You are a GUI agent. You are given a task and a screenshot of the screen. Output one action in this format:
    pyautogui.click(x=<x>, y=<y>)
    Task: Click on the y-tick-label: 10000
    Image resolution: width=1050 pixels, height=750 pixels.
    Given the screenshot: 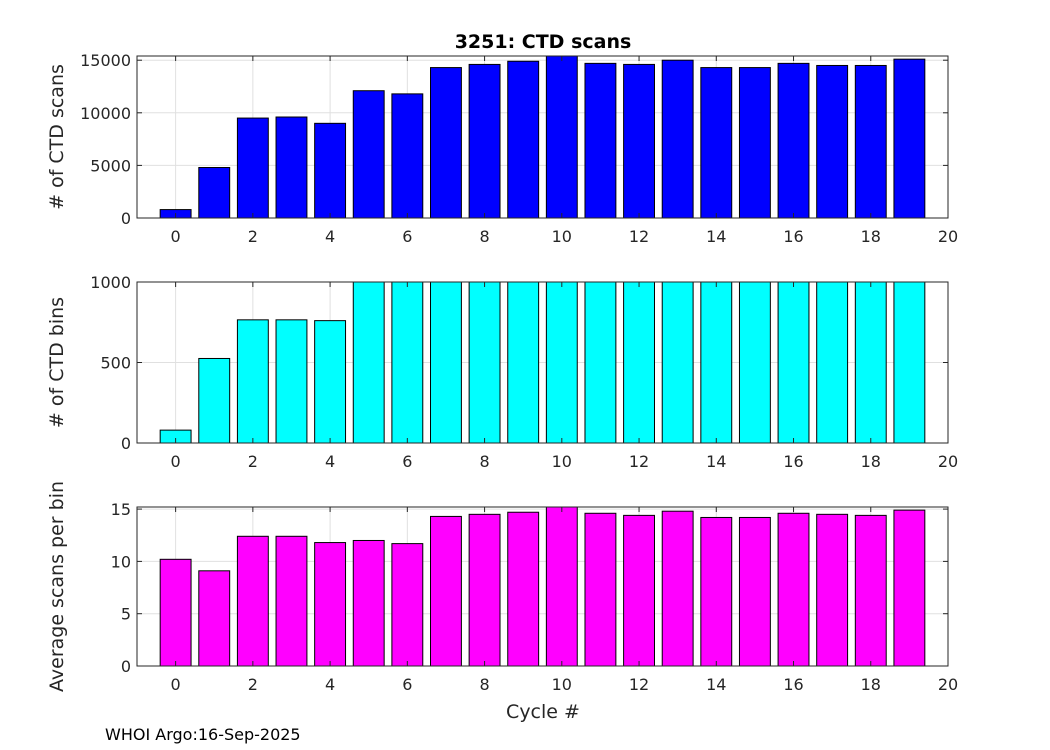 What is the action you would take?
    pyautogui.click(x=105, y=113)
    